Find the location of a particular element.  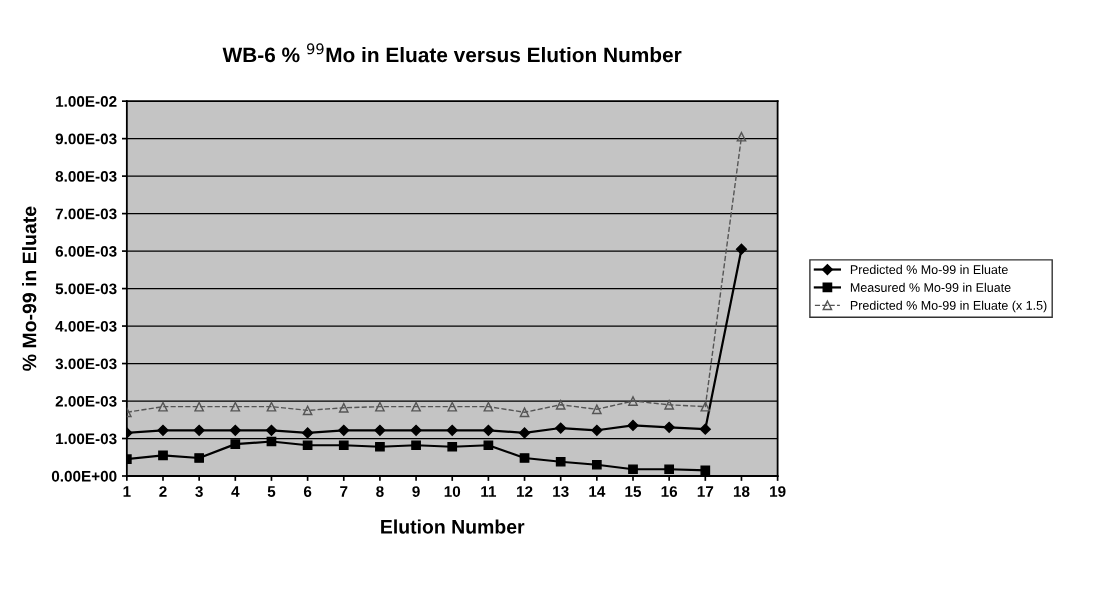

x-tick-label: 19 is located at coordinates (778, 491).